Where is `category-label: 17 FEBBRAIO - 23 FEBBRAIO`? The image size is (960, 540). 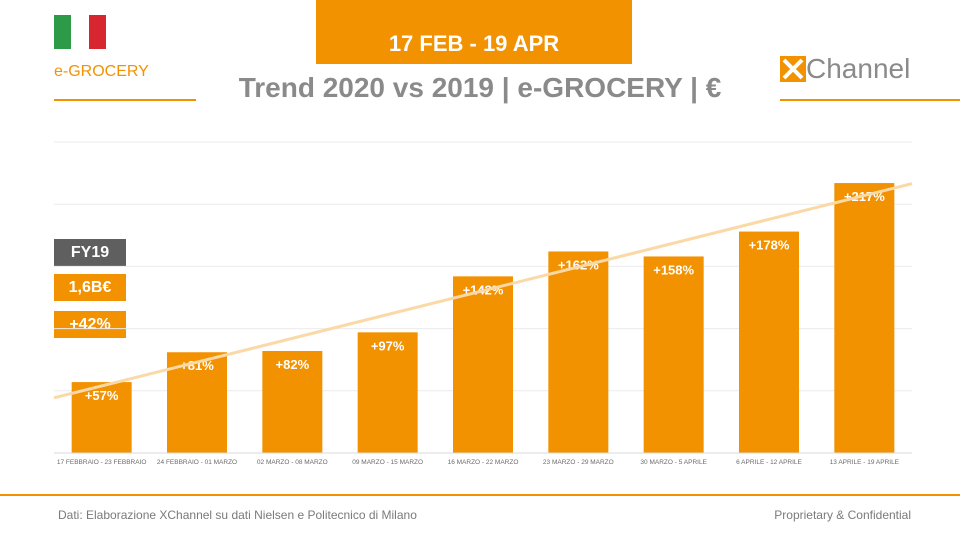
category-label: 17 FEBBRAIO - 23 FEBBRAIO is located at coordinates (102, 462).